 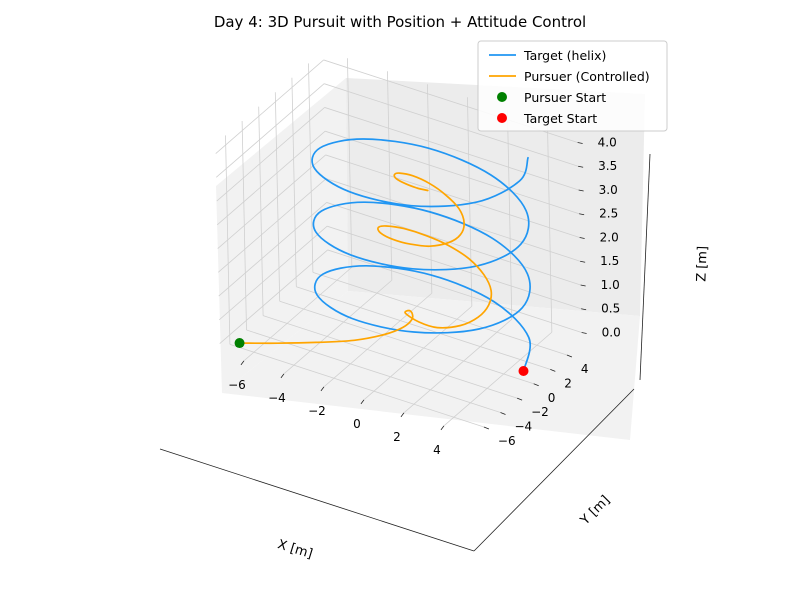 What do you see at coordinates (645, 267) in the screenshot?
I see `z-axis-line` at bounding box center [645, 267].